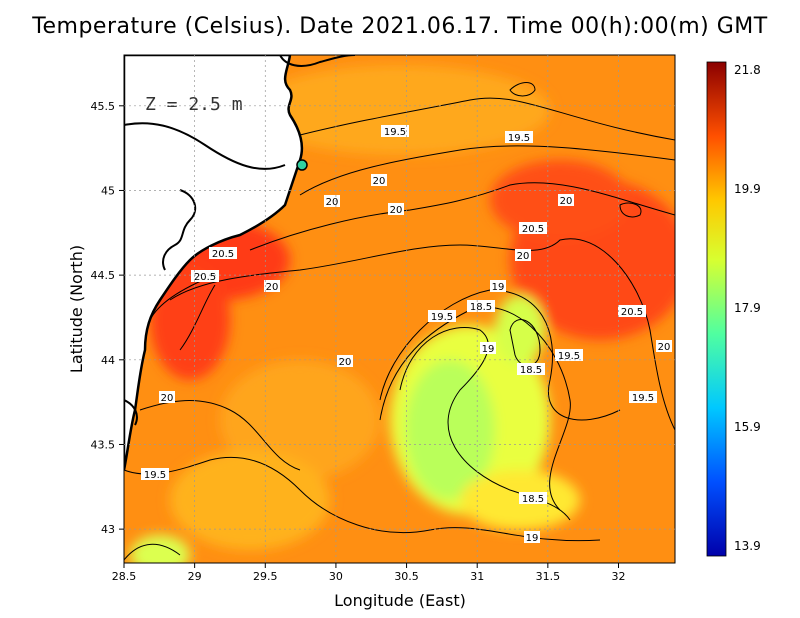 The width and height of the screenshot is (800, 618). I want to click on x-tick-label: 29.5, so click(265, 576).